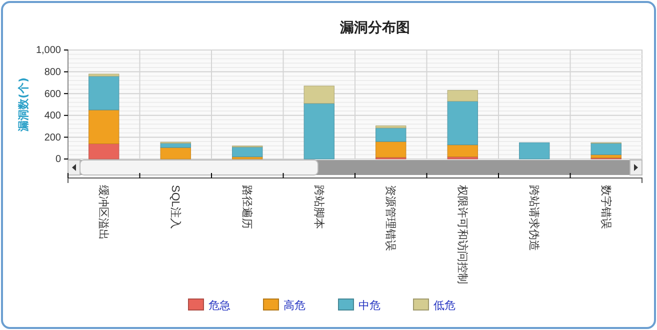 This screenshot has width=657, height=330. What do you see at coordinates (445, 305) in the screenshot?
I see `legend-label: 低危` at bounding box center [445, 305].